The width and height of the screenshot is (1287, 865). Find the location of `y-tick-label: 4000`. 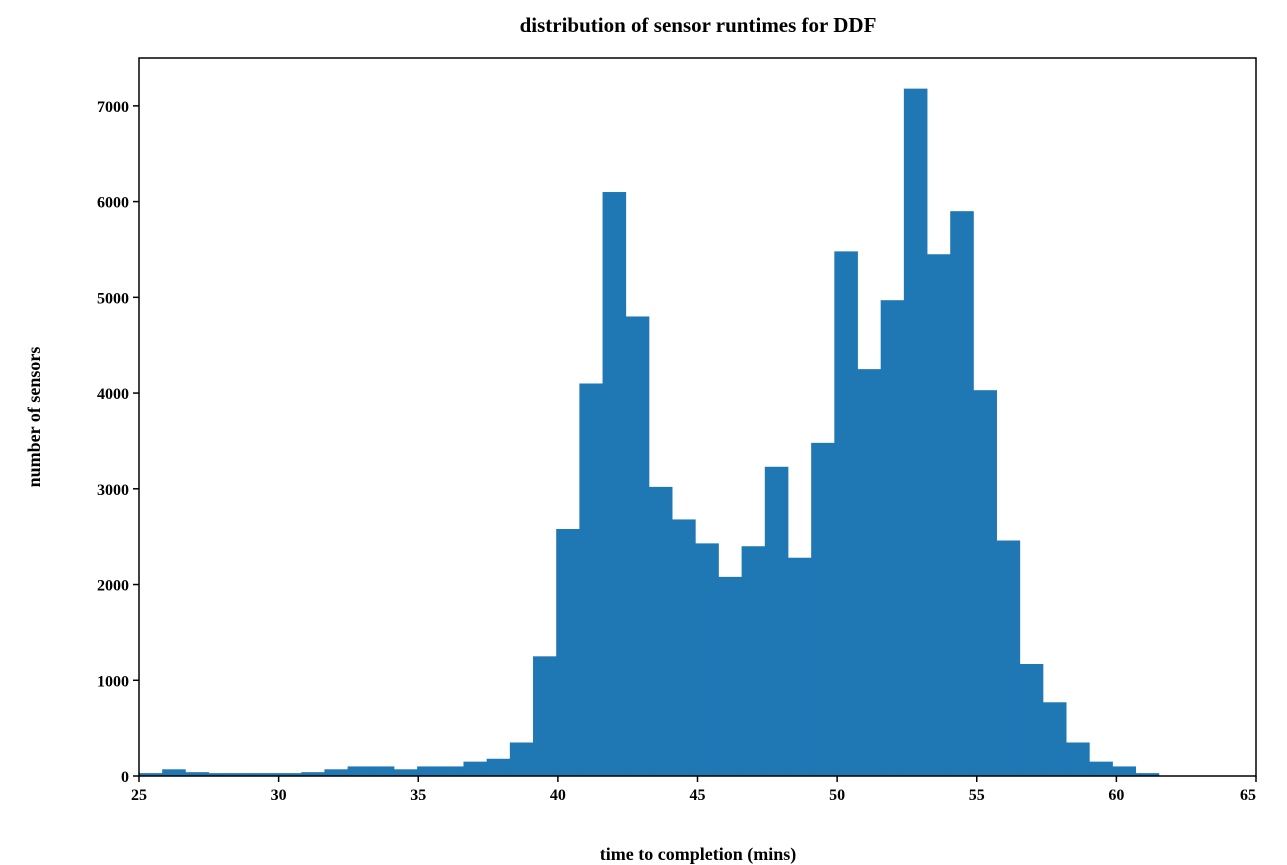

y-tick-label: 4000 is located at coordinates (113, 394).